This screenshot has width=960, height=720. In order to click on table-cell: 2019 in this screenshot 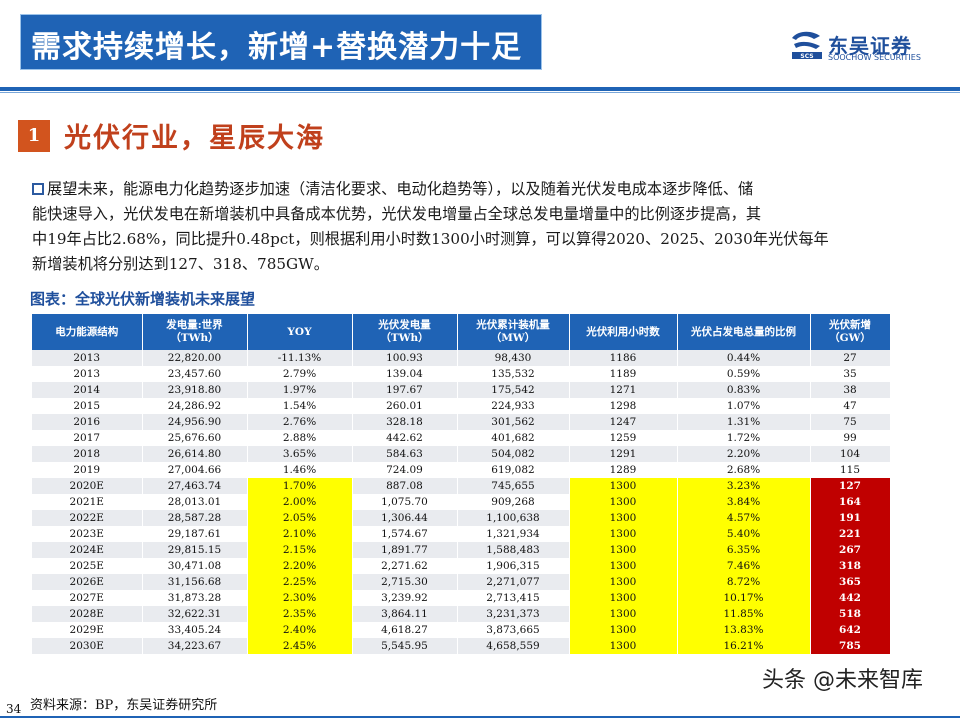, I will do `click(87, 470)`.